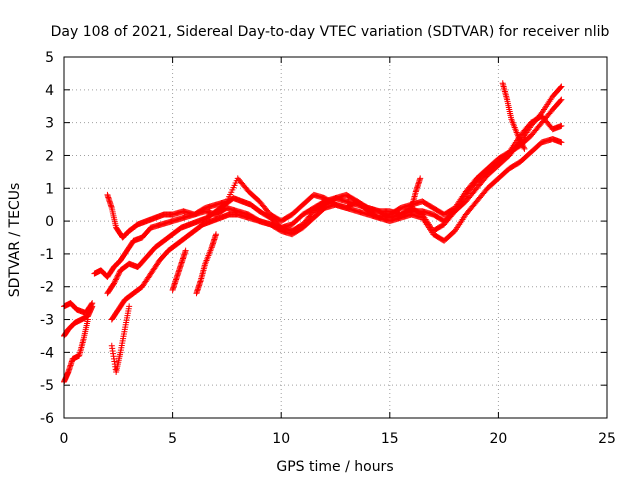 The image size is (640, 480). I want to click on x-tick-label: 15, so click(390, 439).